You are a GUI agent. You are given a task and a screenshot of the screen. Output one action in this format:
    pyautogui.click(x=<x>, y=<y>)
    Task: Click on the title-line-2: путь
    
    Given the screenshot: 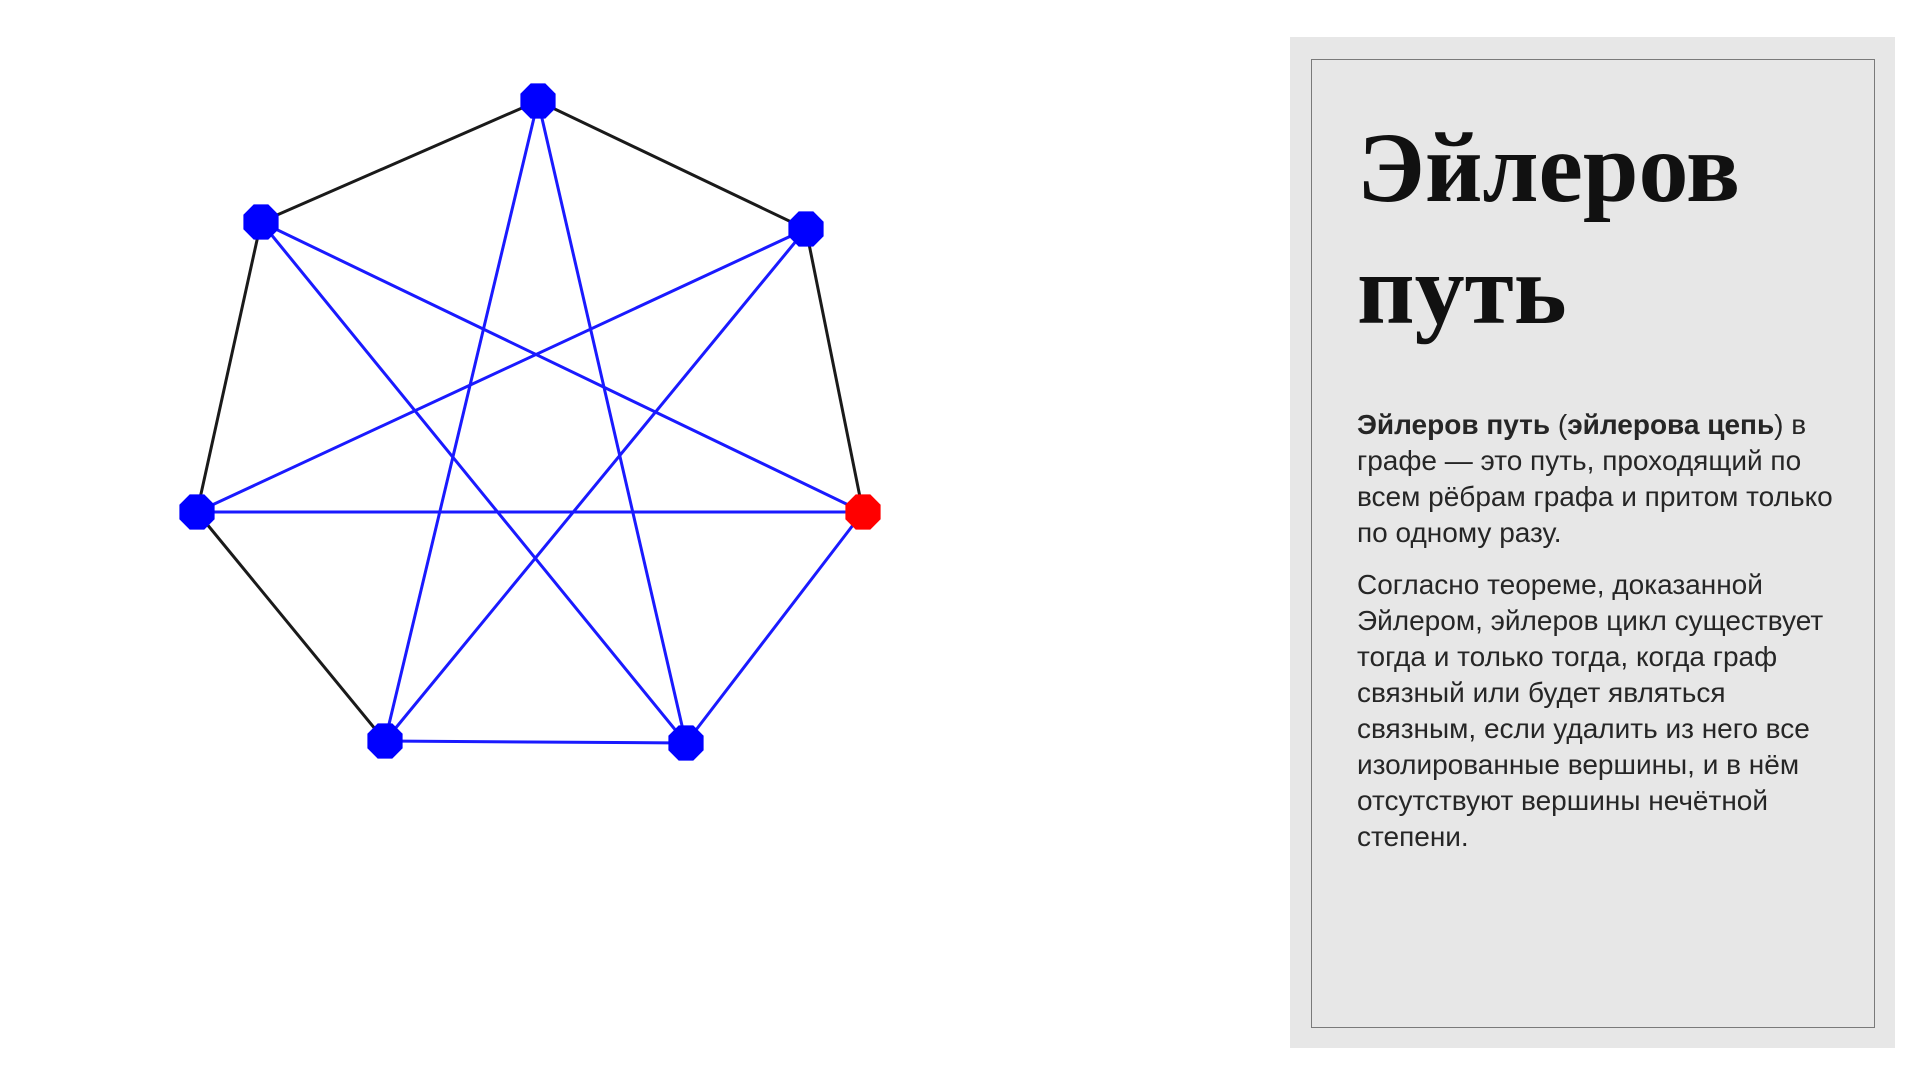 What is the action you would take?
    pyautogui.click(x=1462, y=289)
    